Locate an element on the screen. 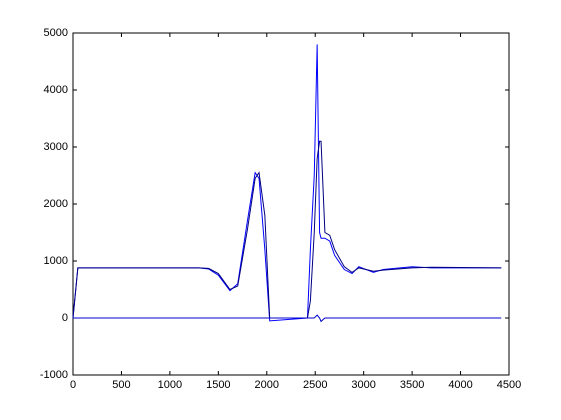 The image size is (561, 420). y-tick-label: 0 is located at coordinates (65, 318).